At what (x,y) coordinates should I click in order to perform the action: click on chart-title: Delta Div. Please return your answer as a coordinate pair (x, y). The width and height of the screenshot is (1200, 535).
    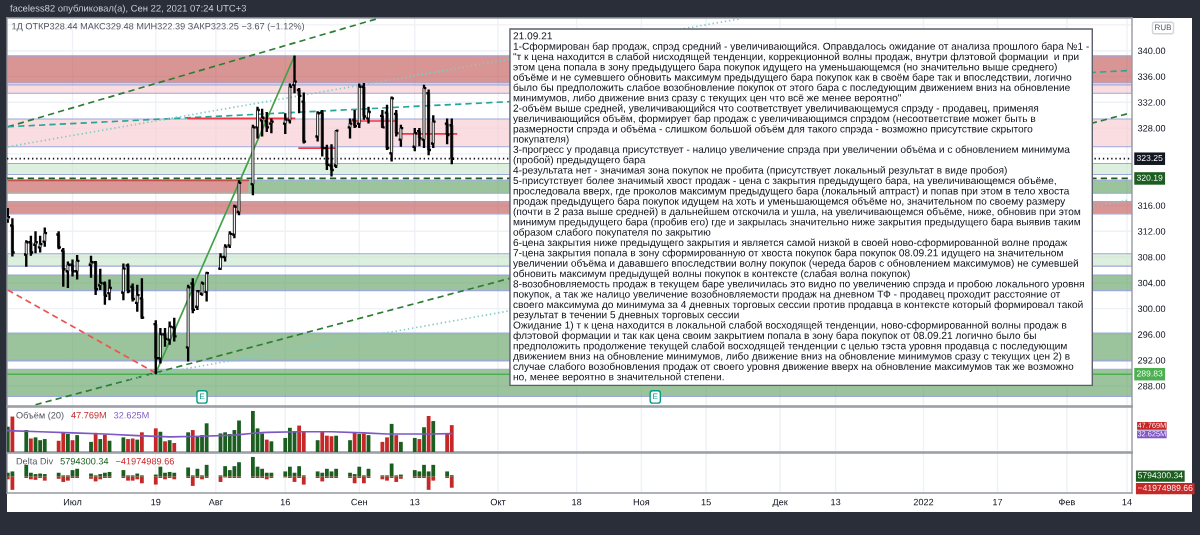
    Looking at the image, I should click on (35, 461).